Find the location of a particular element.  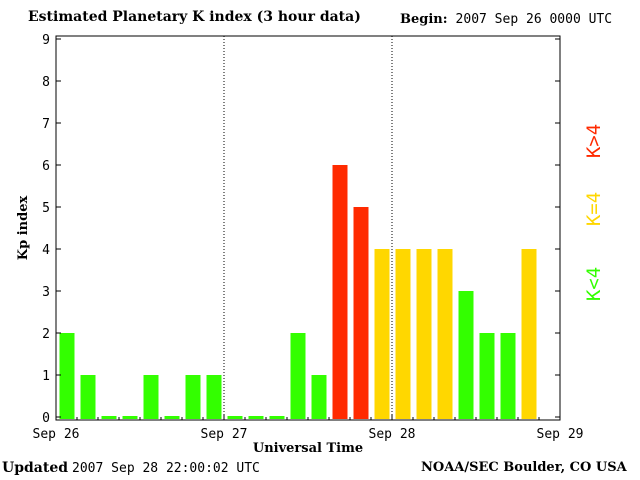

y-axis-label: Kp index is located at coordinates (23, 228).